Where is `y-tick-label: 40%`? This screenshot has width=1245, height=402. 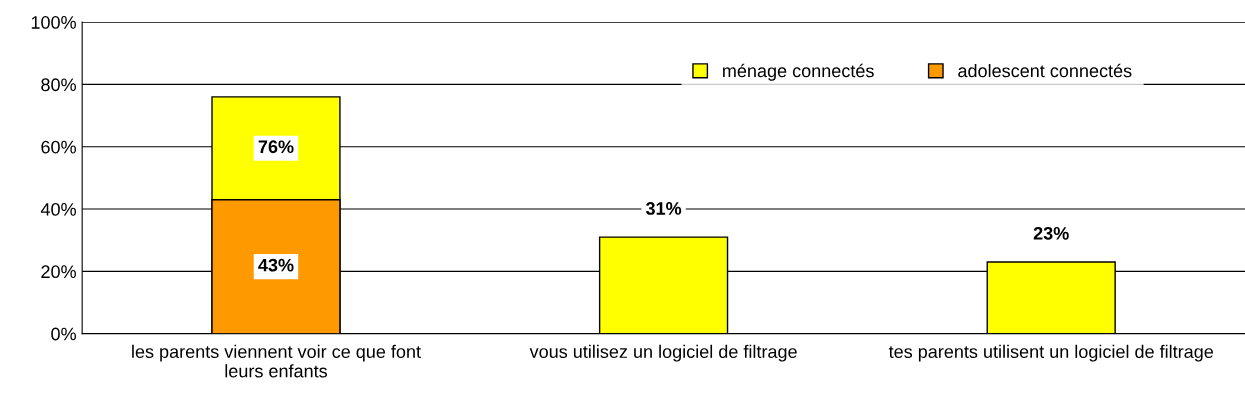
y-tick-label: 40% is located at coordinates (58, 209).